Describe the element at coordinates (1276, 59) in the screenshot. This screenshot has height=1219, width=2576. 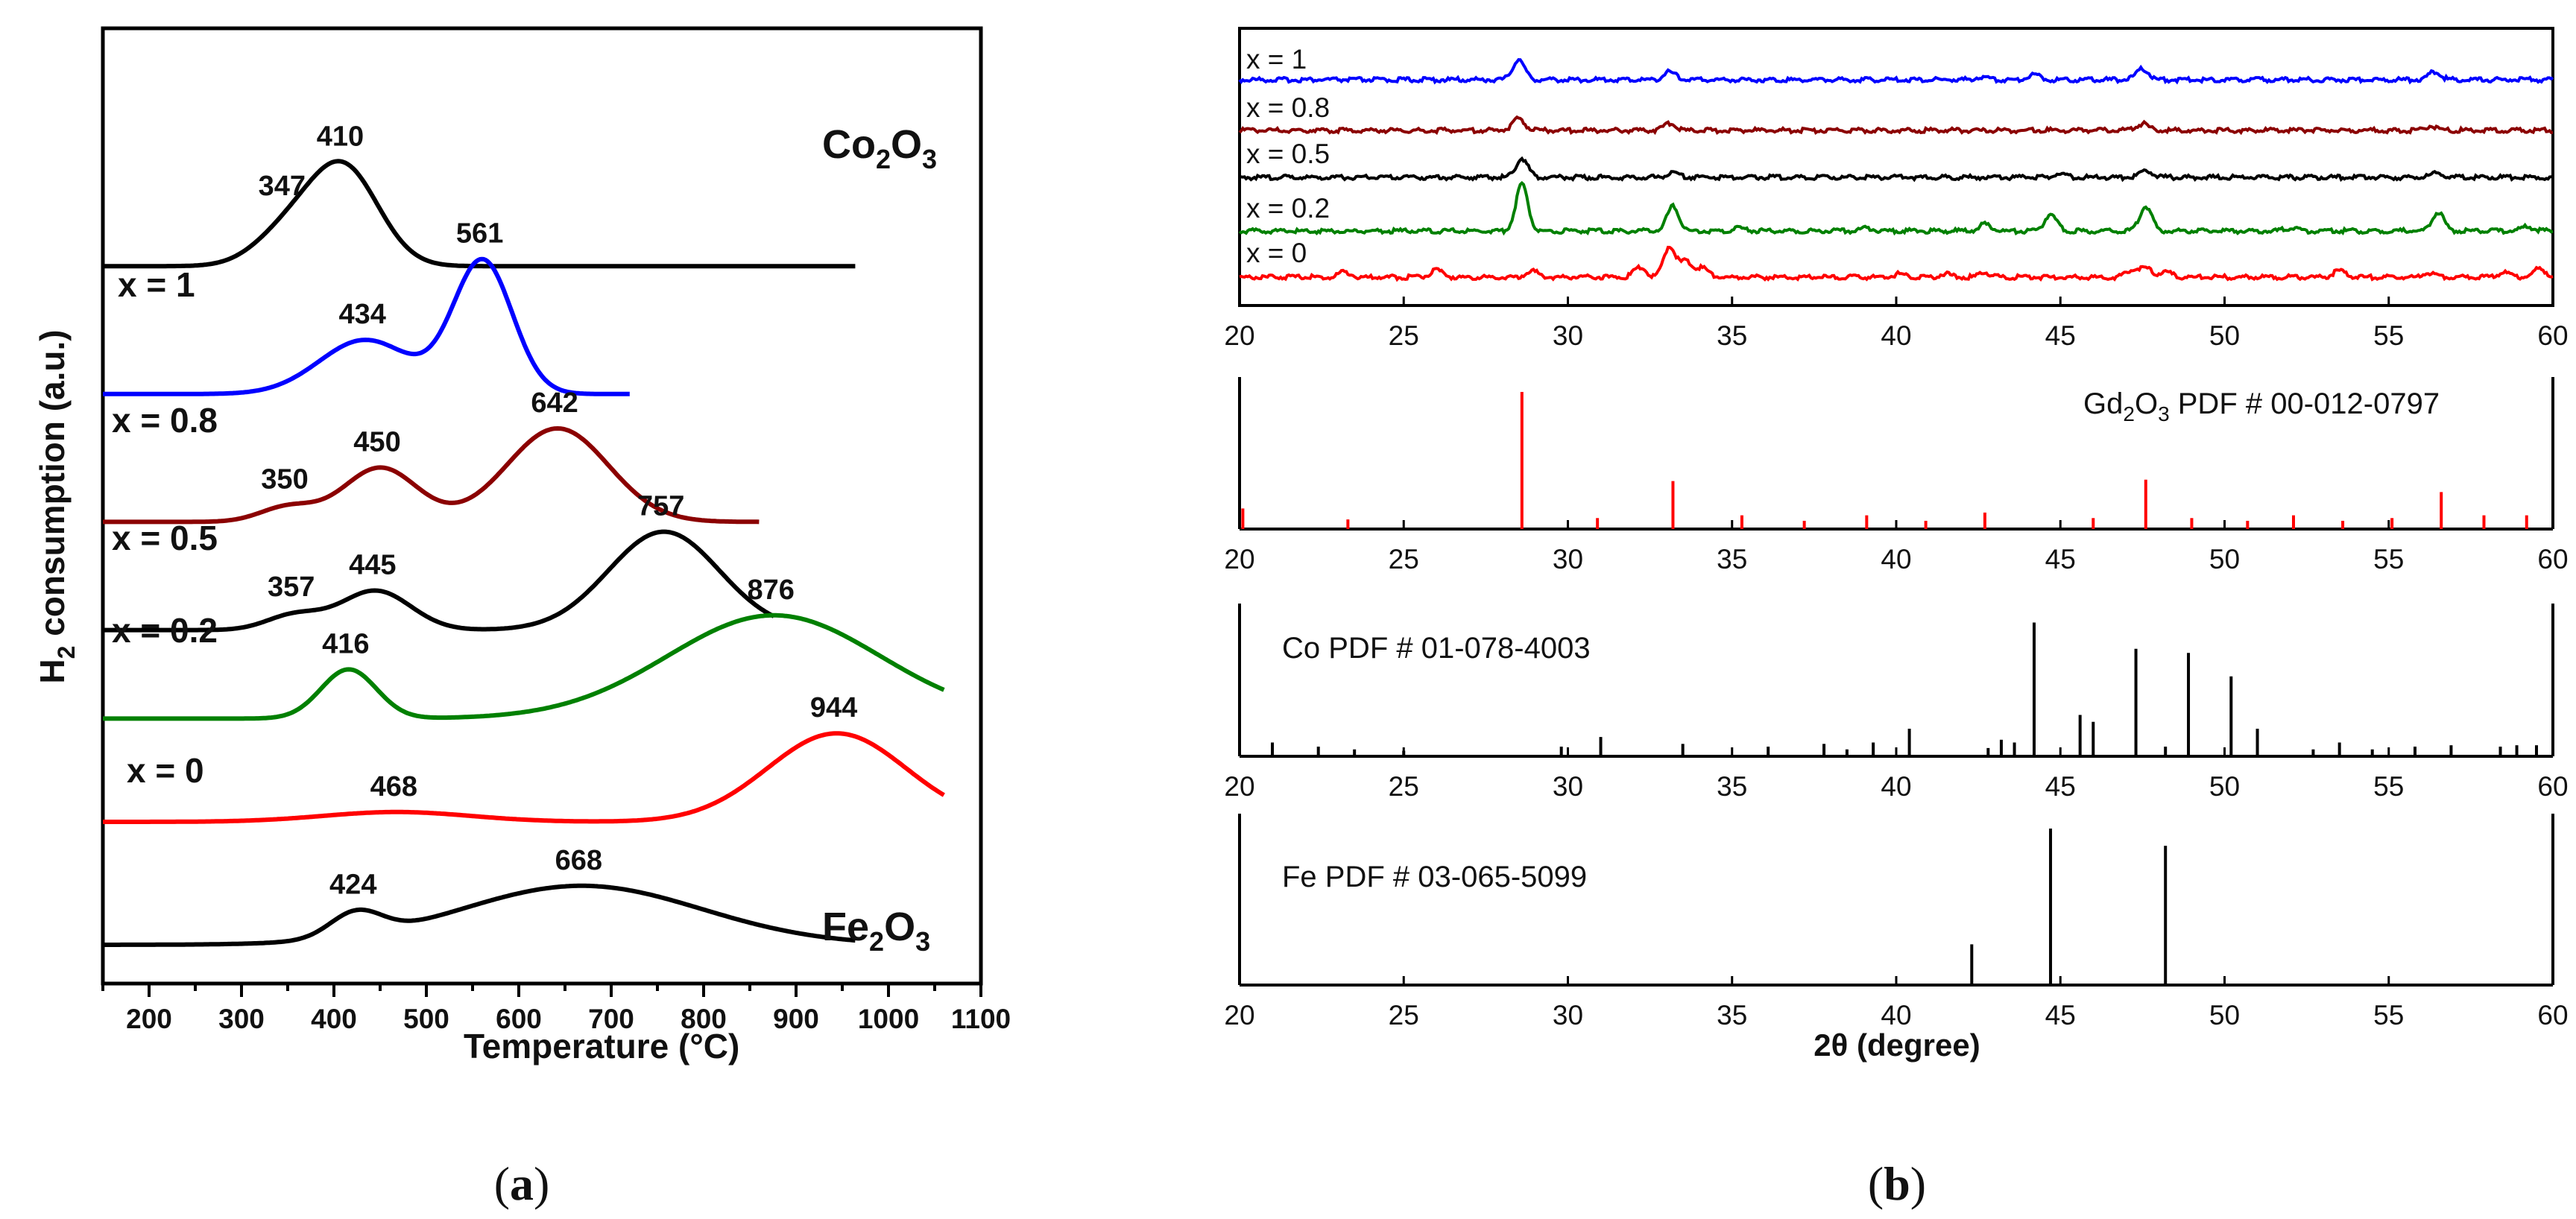
I see `xrd-label-x1: x = 1` at that location.